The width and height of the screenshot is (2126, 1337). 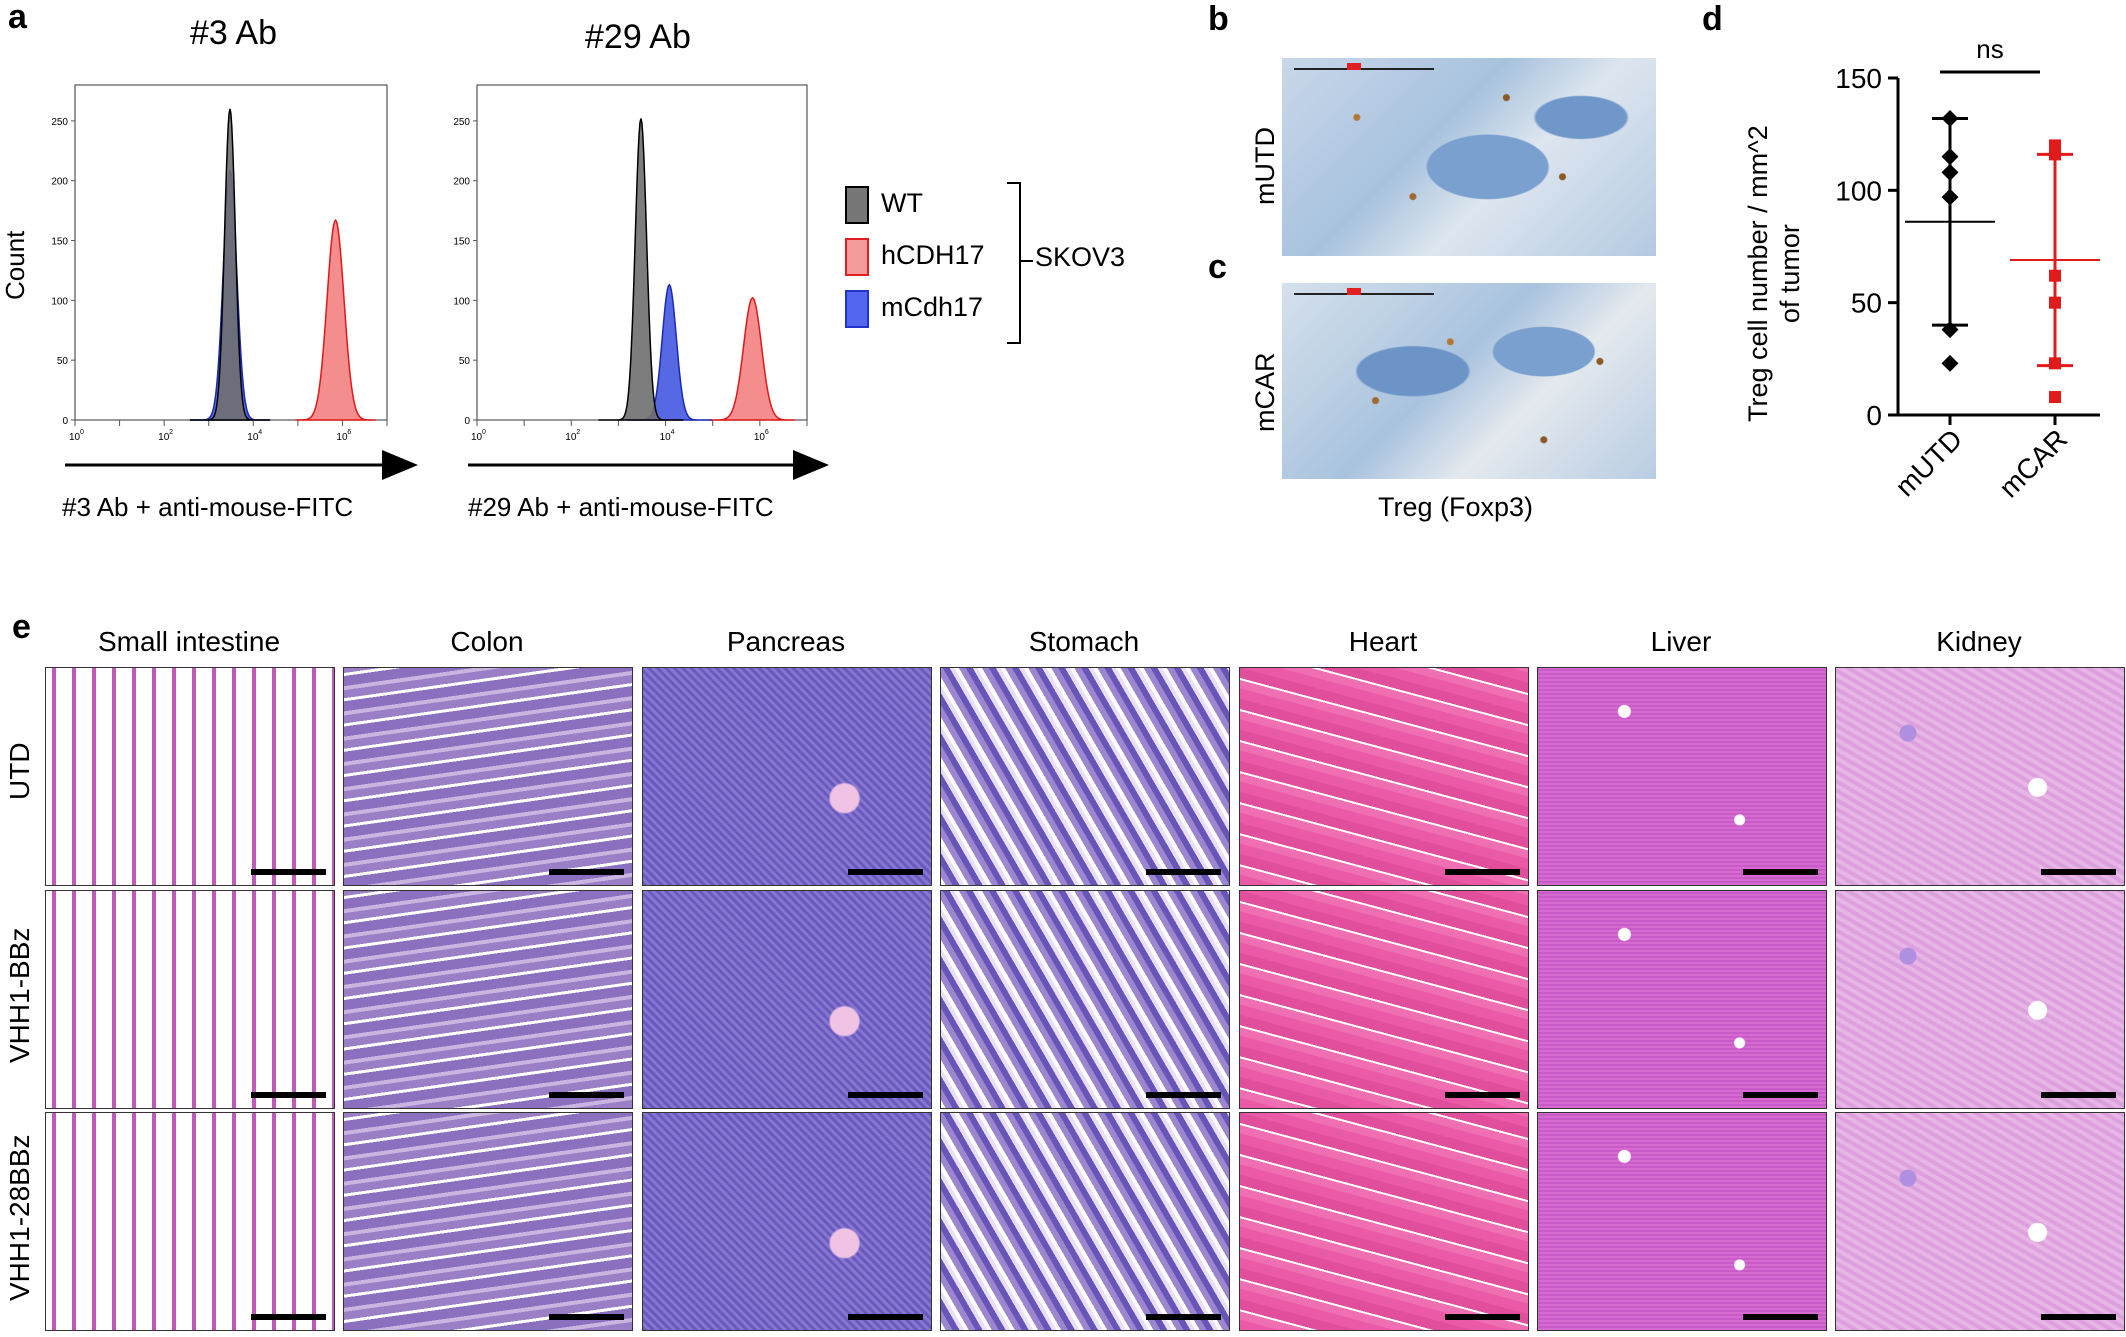 What do you see at coordinates (995, 263) in the screenshot?
I see `histogram-legend: WT hCDH17 mCdh17 SKOV3` at bounding box center [995, 263].